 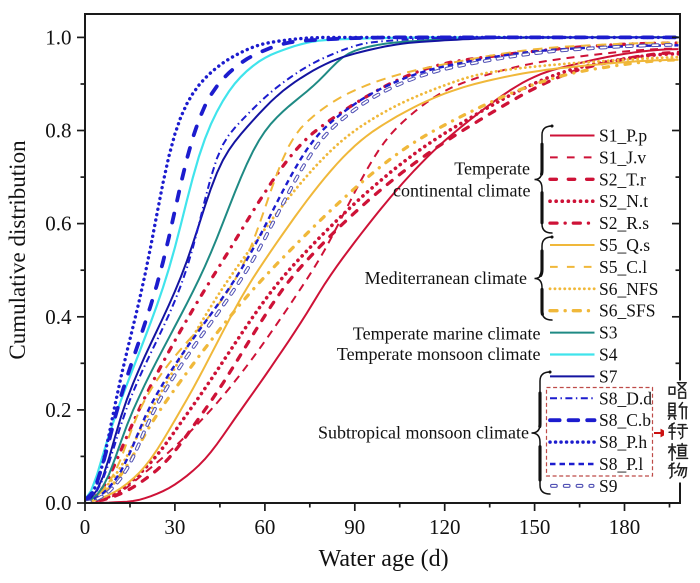 What do you see at coordinates (608, 486) in the screenshot?
I see `svg-text: S9` at bounding box center [608, 486].